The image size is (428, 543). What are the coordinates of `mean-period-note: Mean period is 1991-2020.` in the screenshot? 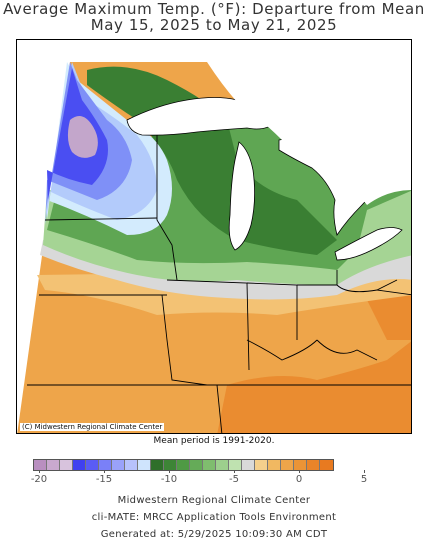 It's located at (214, 441).